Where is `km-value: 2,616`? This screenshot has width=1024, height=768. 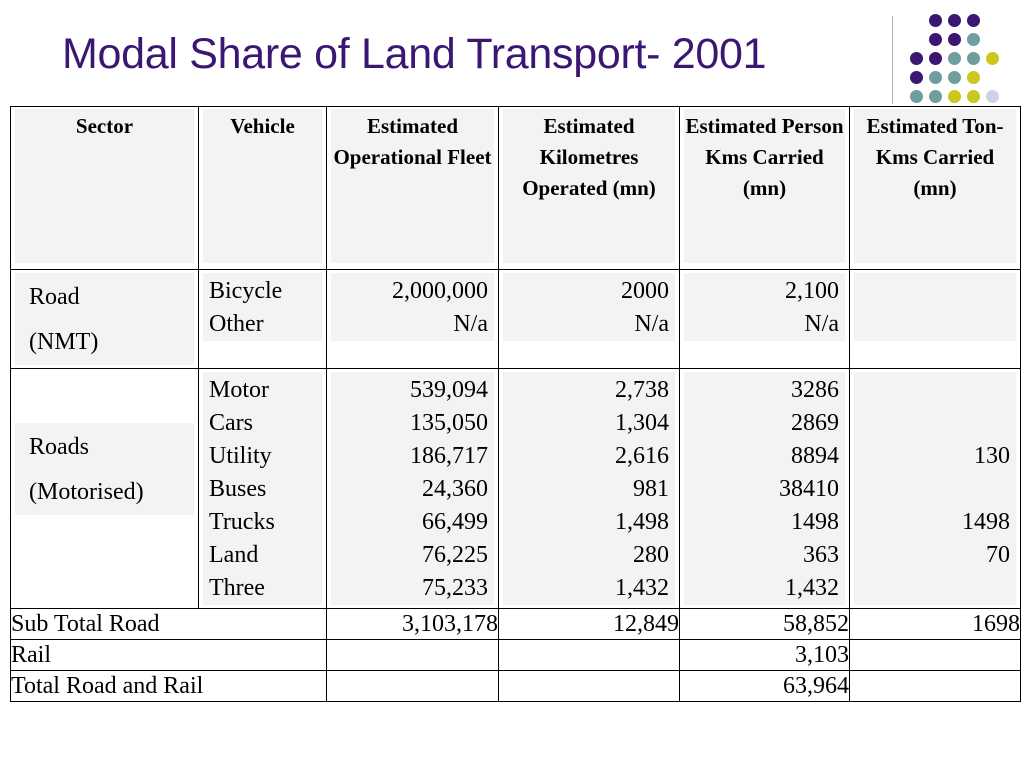
km-value: 2,616 is located at coordinates (642, 456).